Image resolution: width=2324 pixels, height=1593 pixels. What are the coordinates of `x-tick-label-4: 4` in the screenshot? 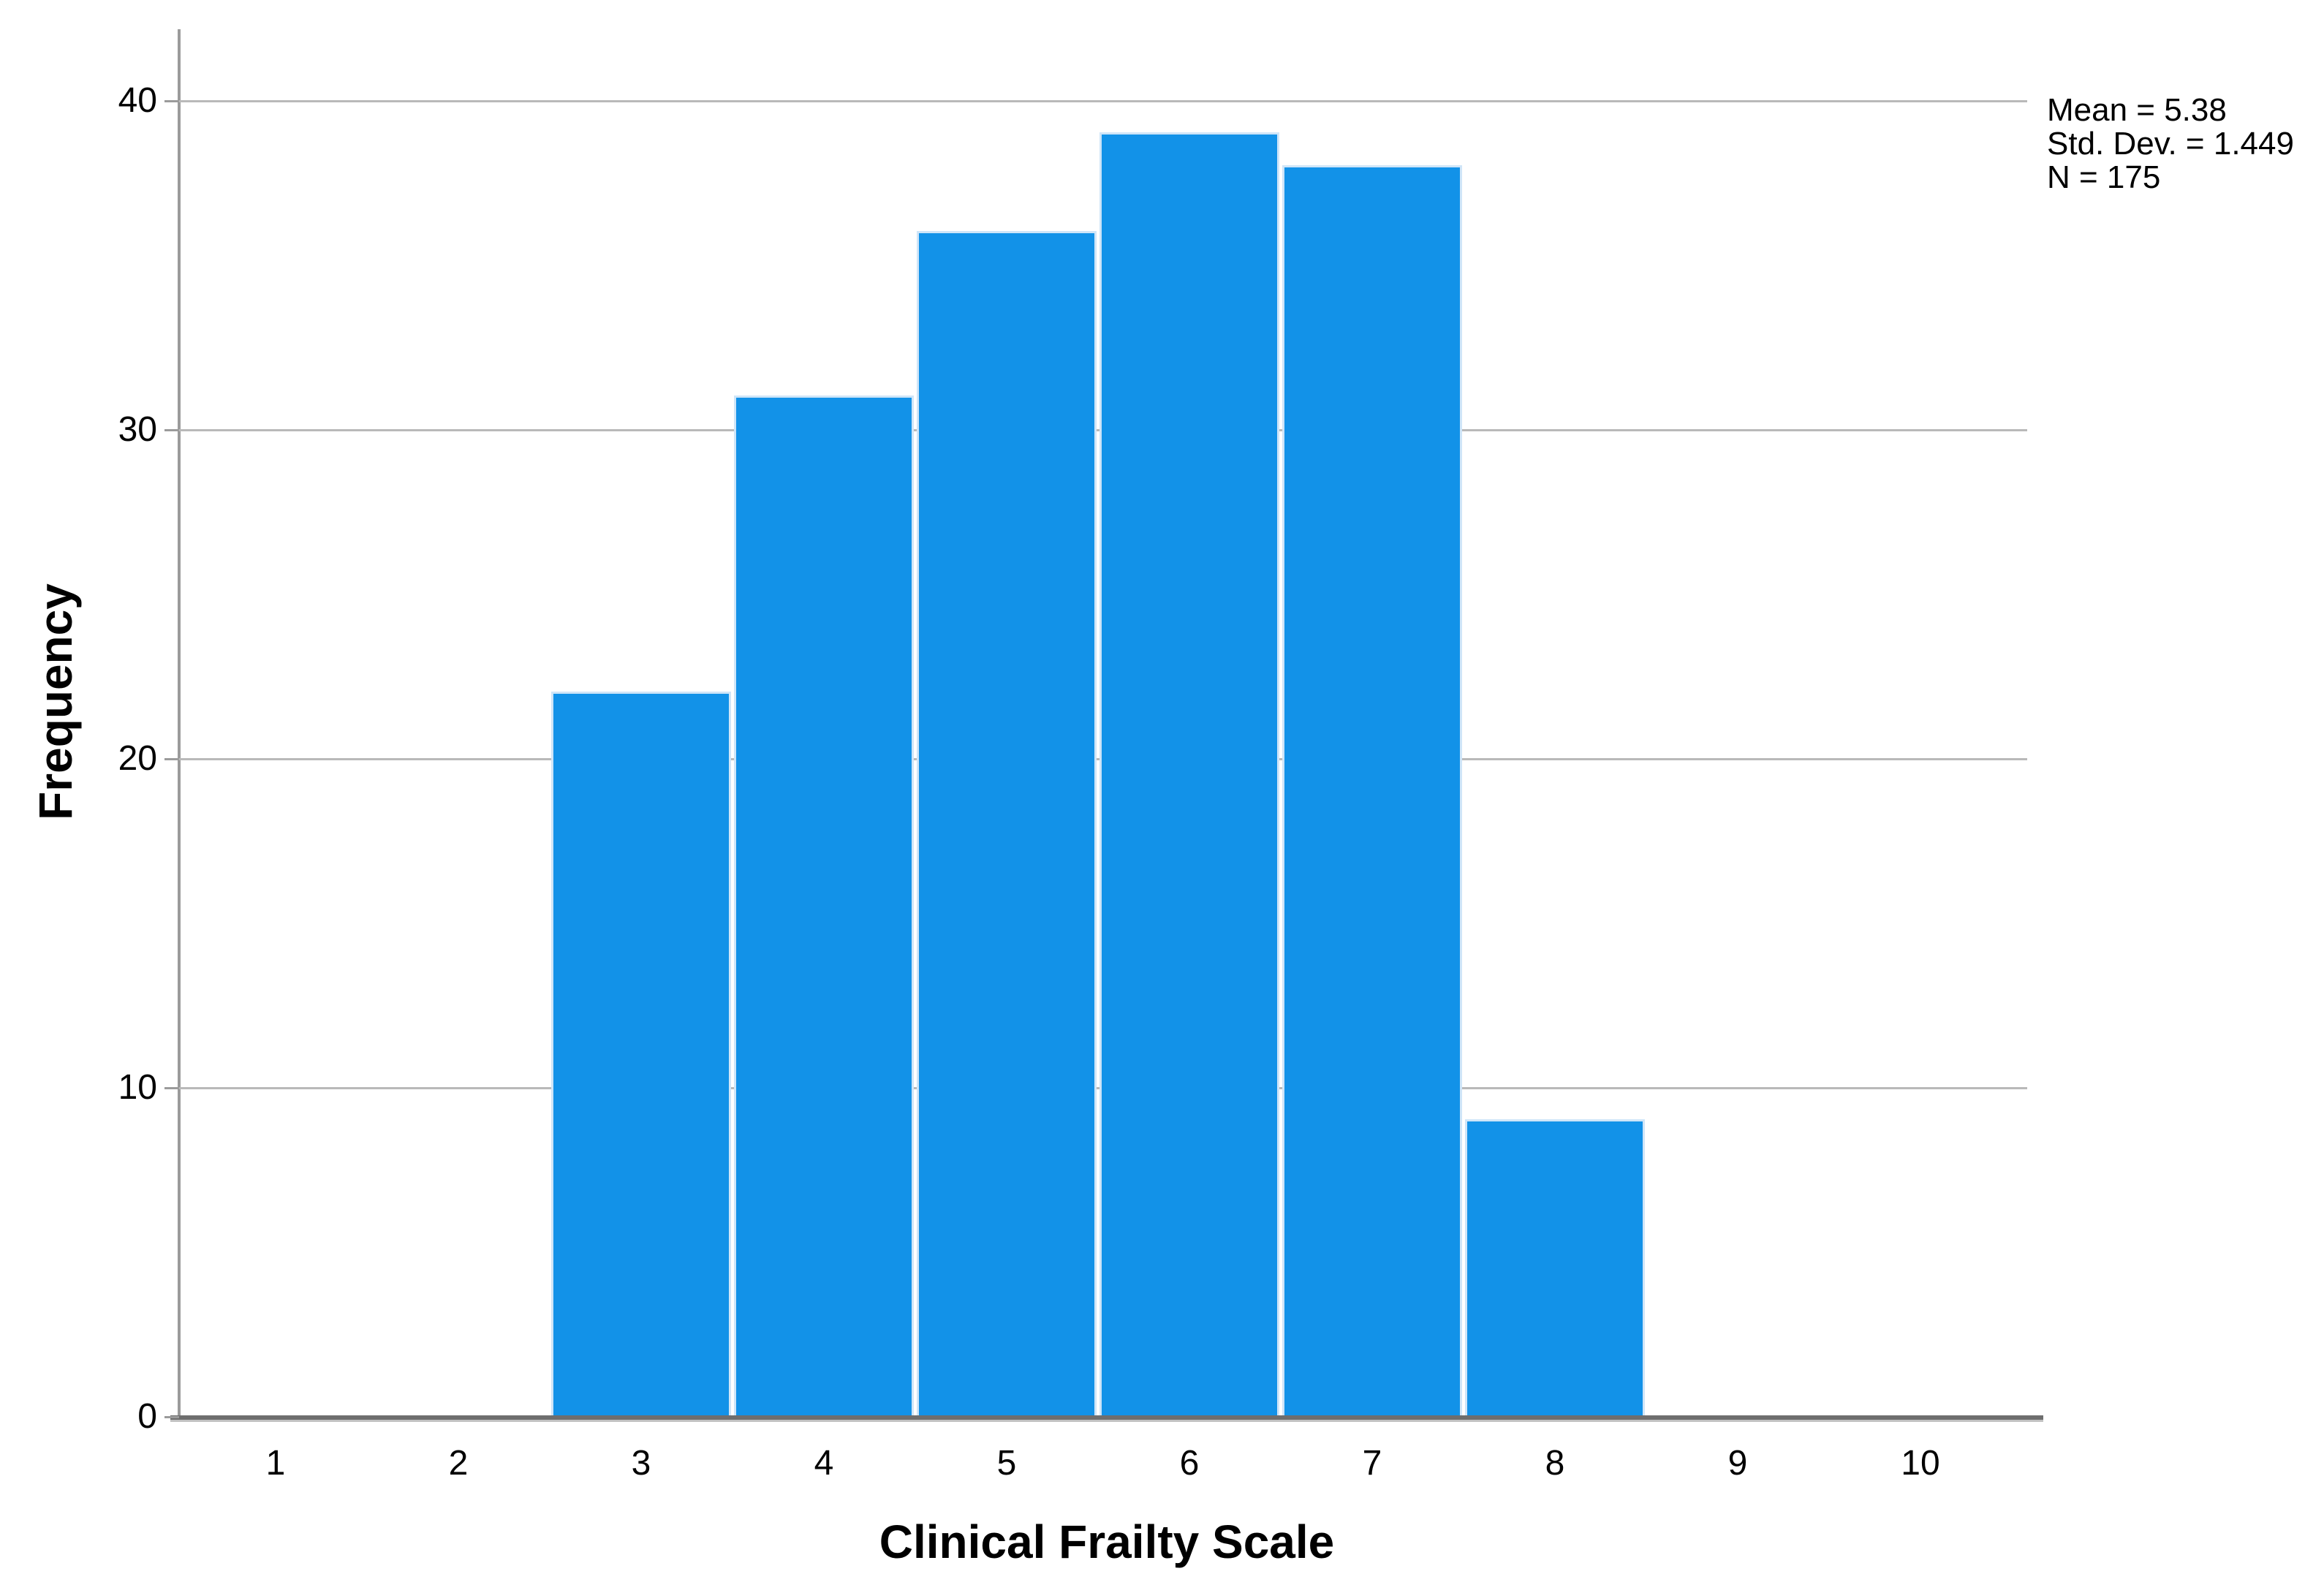 It's located at (824, 1464).